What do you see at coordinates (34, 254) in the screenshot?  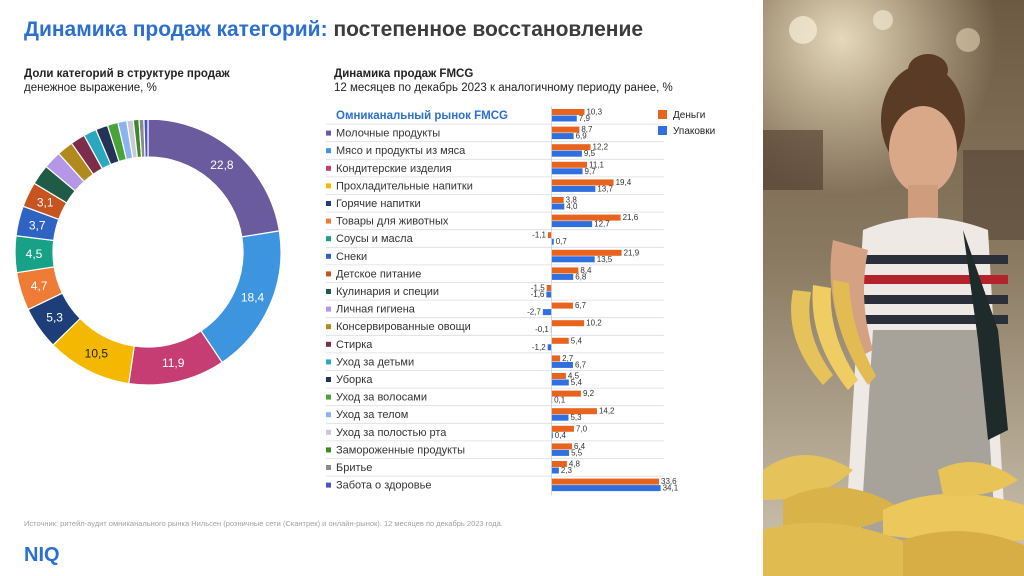 I see `donut-slice-label: 4,5` at bounding box center [34, 254].